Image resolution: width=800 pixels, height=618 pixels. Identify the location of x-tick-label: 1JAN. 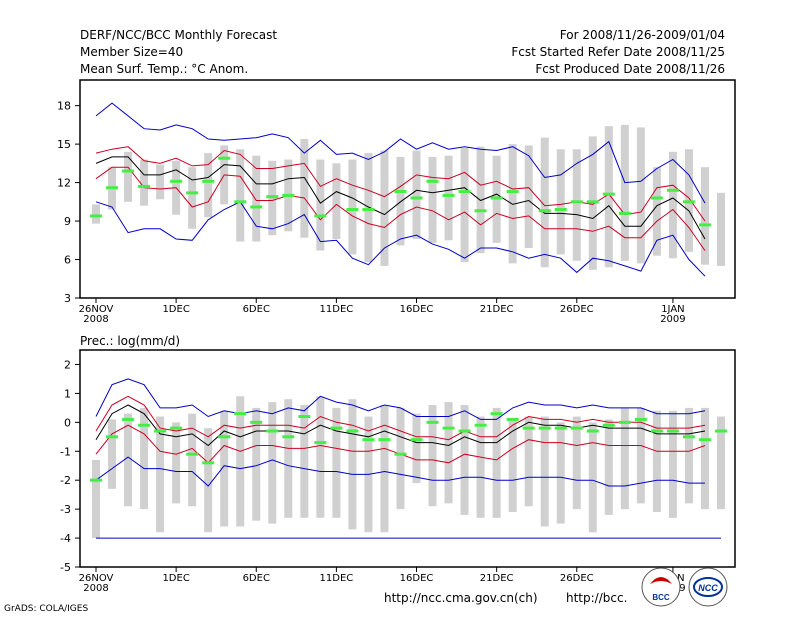
(672, 309).